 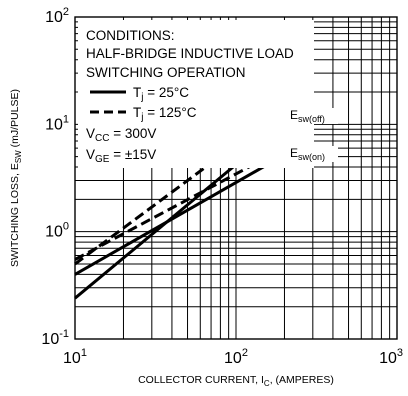 What do you see at coordinates (294, 153) in the screenshot?
I see `label-on-main: E` at bounding box center [294, 153].